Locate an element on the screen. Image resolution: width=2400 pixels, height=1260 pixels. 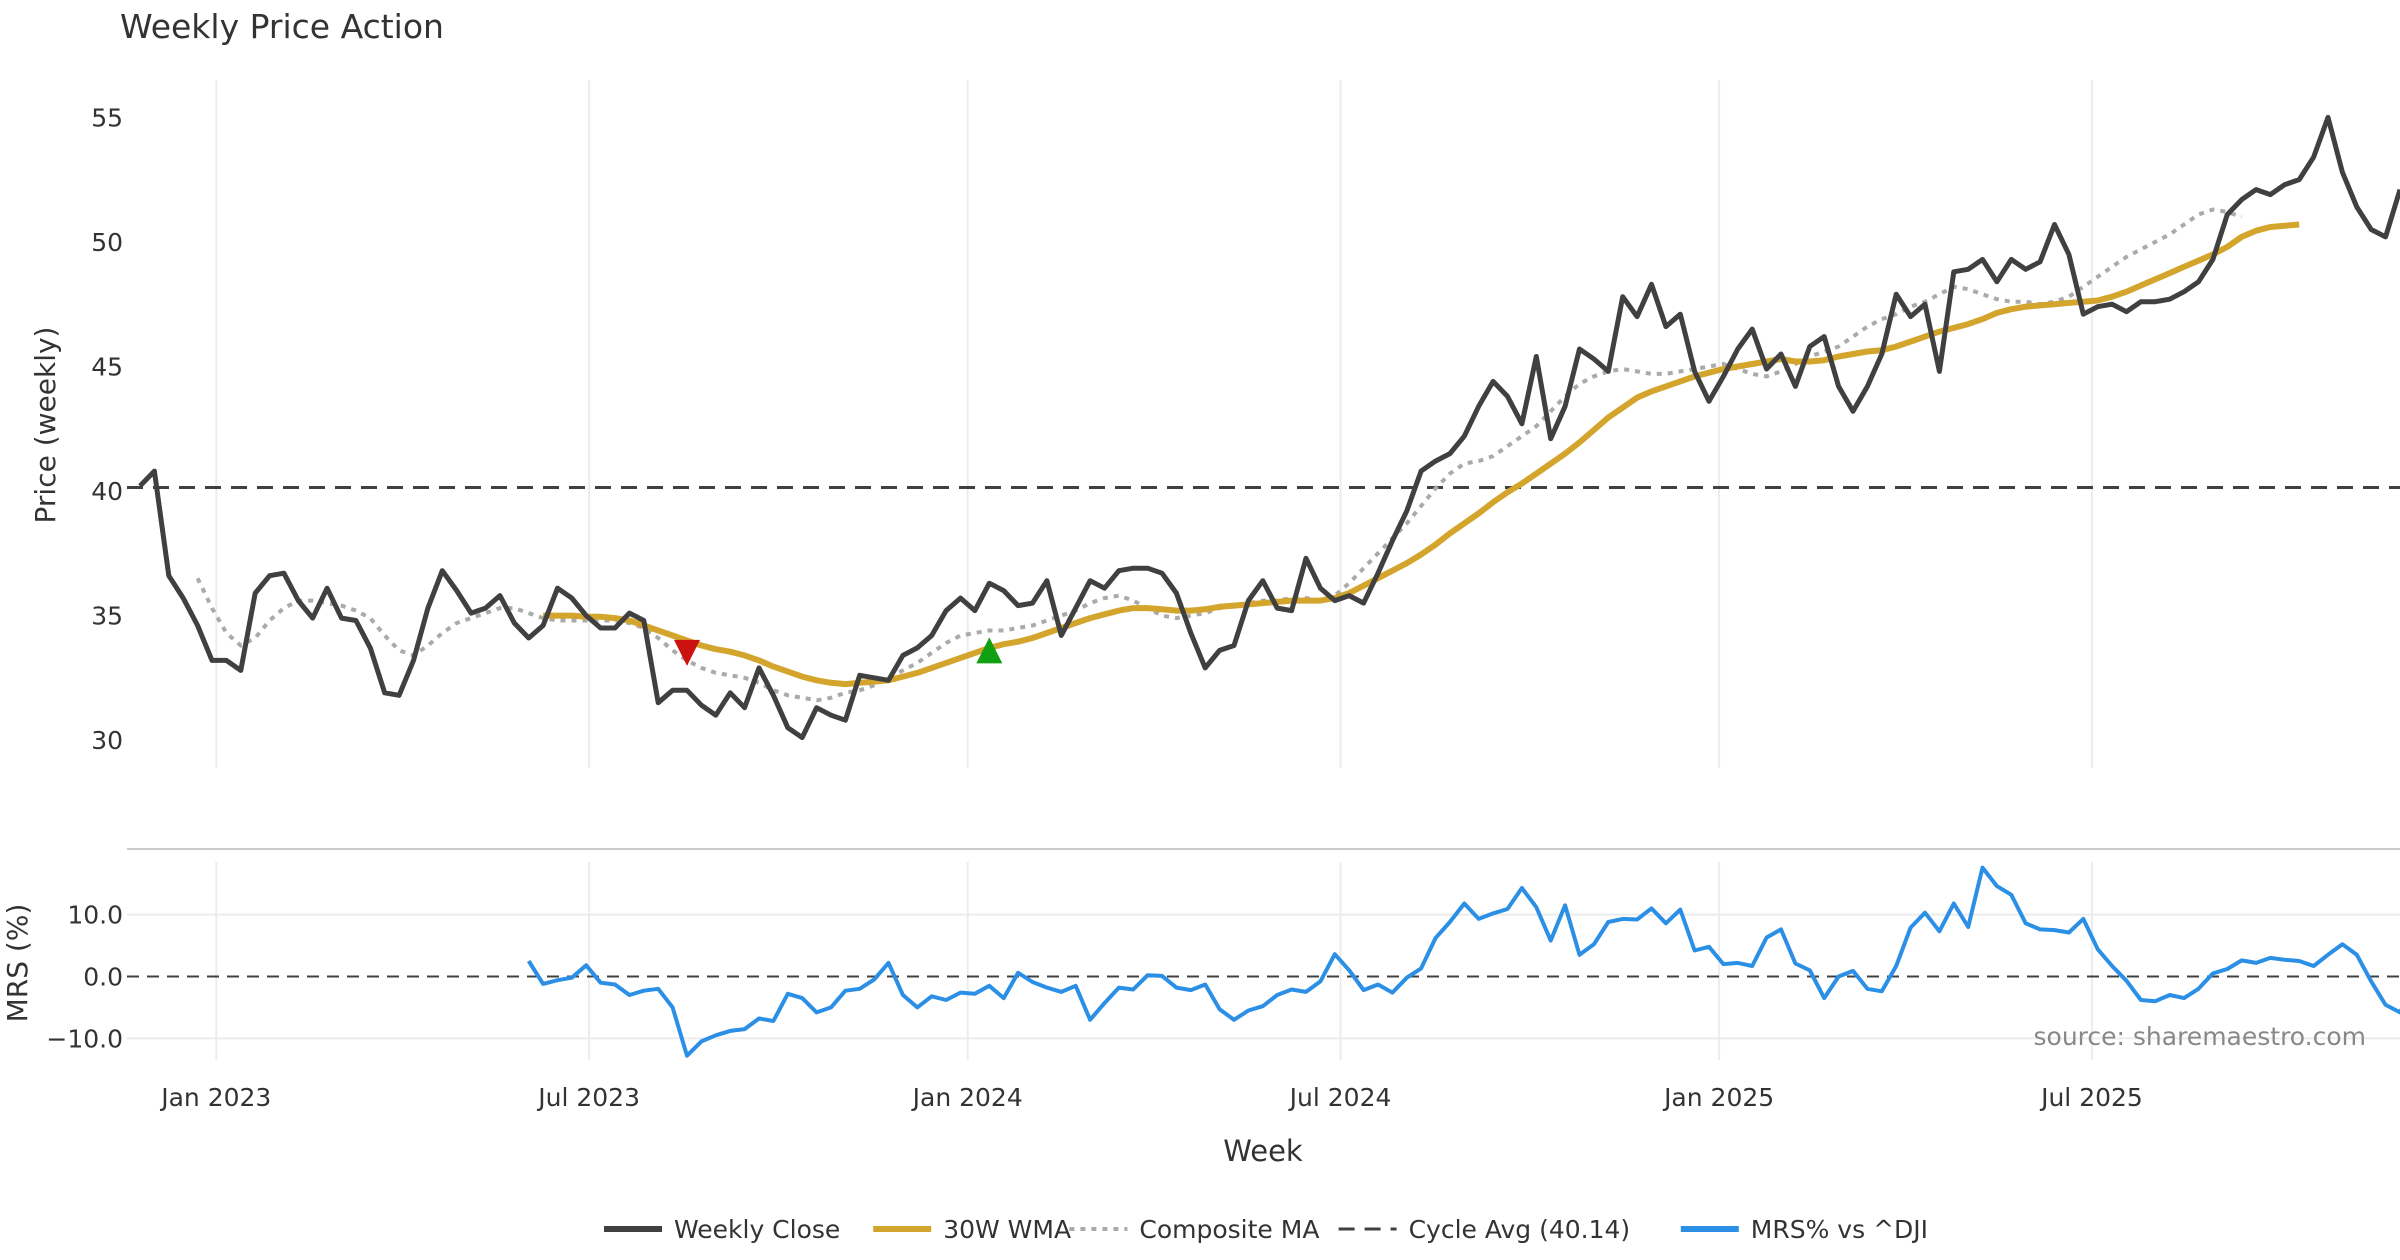
source-note: source: sharemaestro.com is located at coordinates (2200, 1036).